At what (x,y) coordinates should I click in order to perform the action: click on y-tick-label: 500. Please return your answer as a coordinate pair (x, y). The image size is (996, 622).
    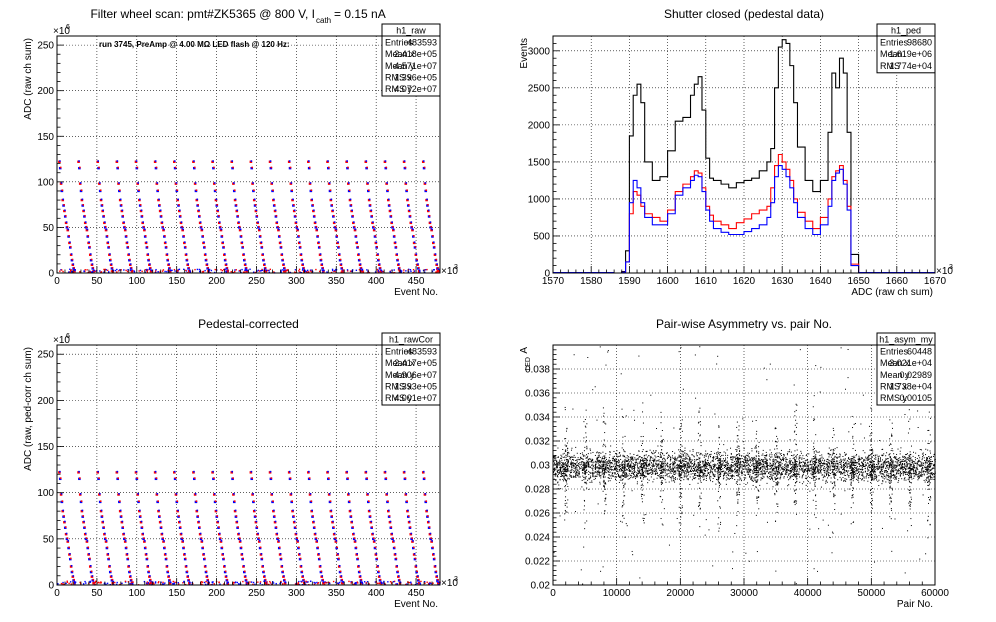
    Looking at the image, I should click on (541, 236).